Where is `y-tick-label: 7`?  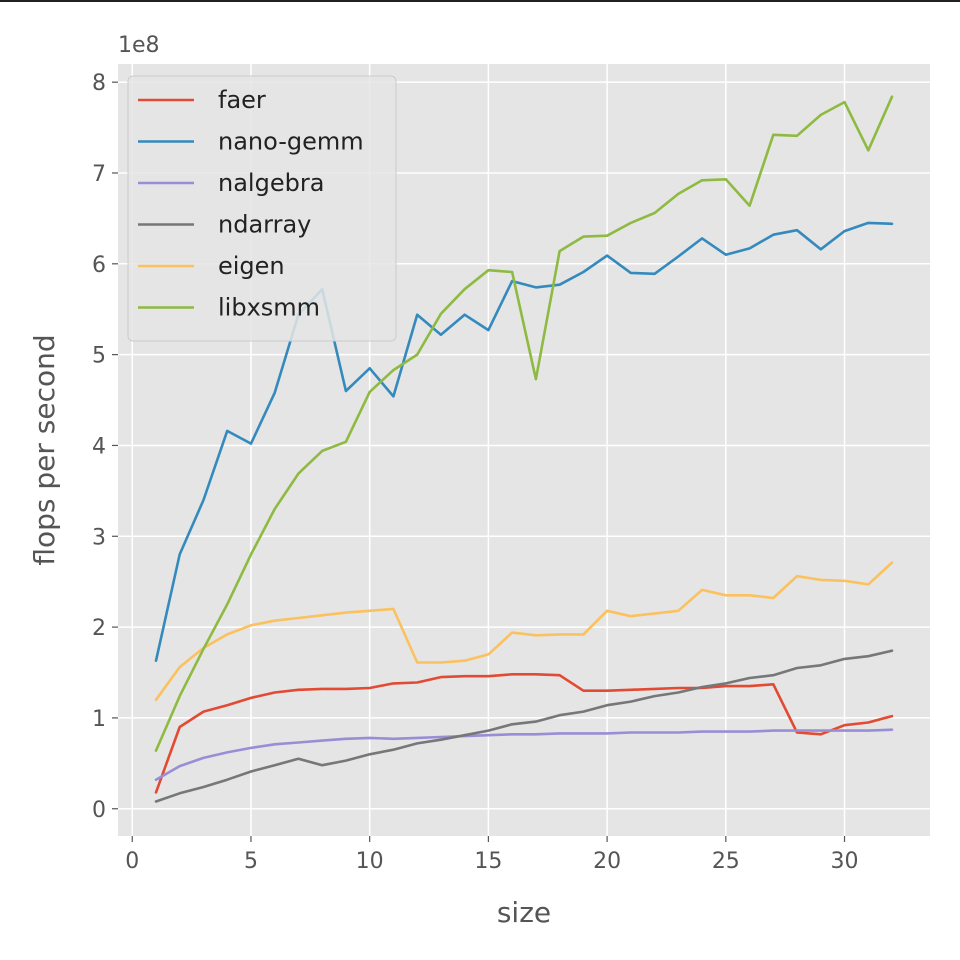
y-tick-label: 7 is located at coordinates (99, 174).